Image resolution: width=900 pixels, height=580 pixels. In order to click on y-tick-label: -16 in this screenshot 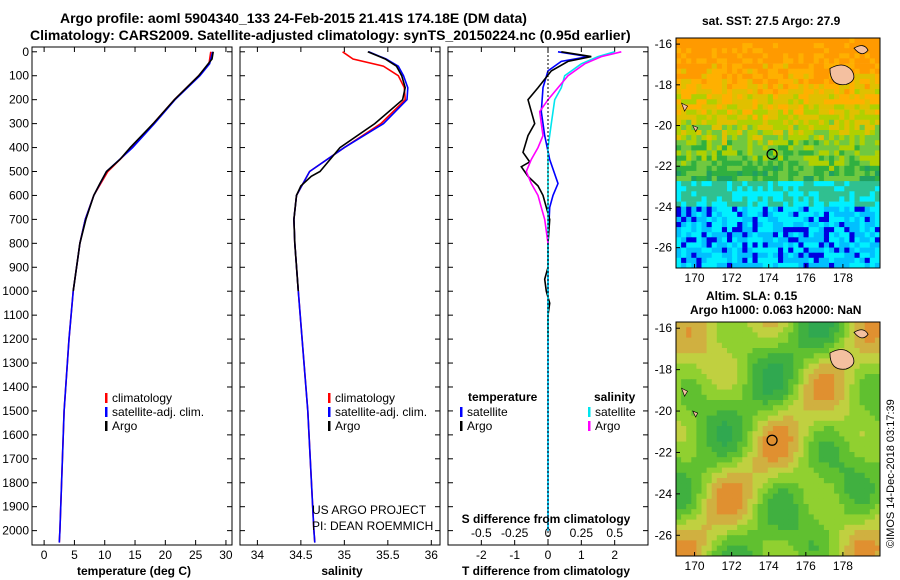, I will do `click(664, 328)`.